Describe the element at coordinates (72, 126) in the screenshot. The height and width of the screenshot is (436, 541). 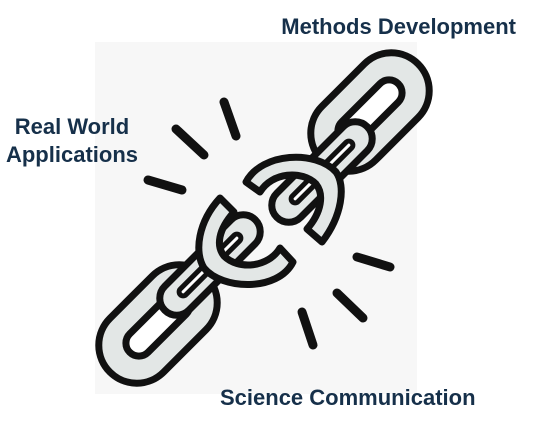
I see `label-real-world-line1: Real World` at that location.